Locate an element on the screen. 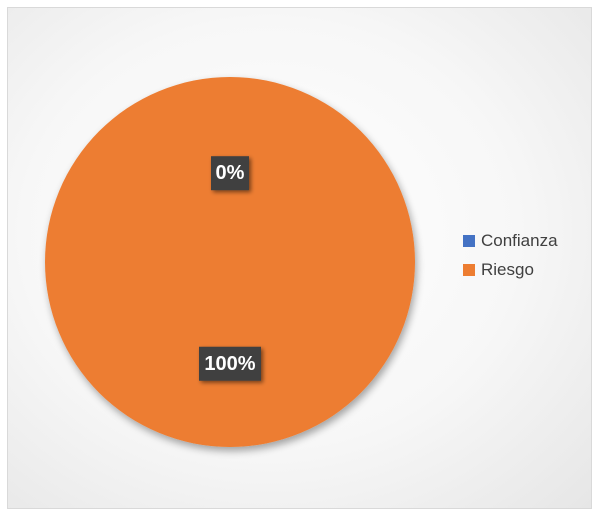 The width and height of the screenshot is (600, 516). data-label-box-riesgo is located at coordinates (230, 363).